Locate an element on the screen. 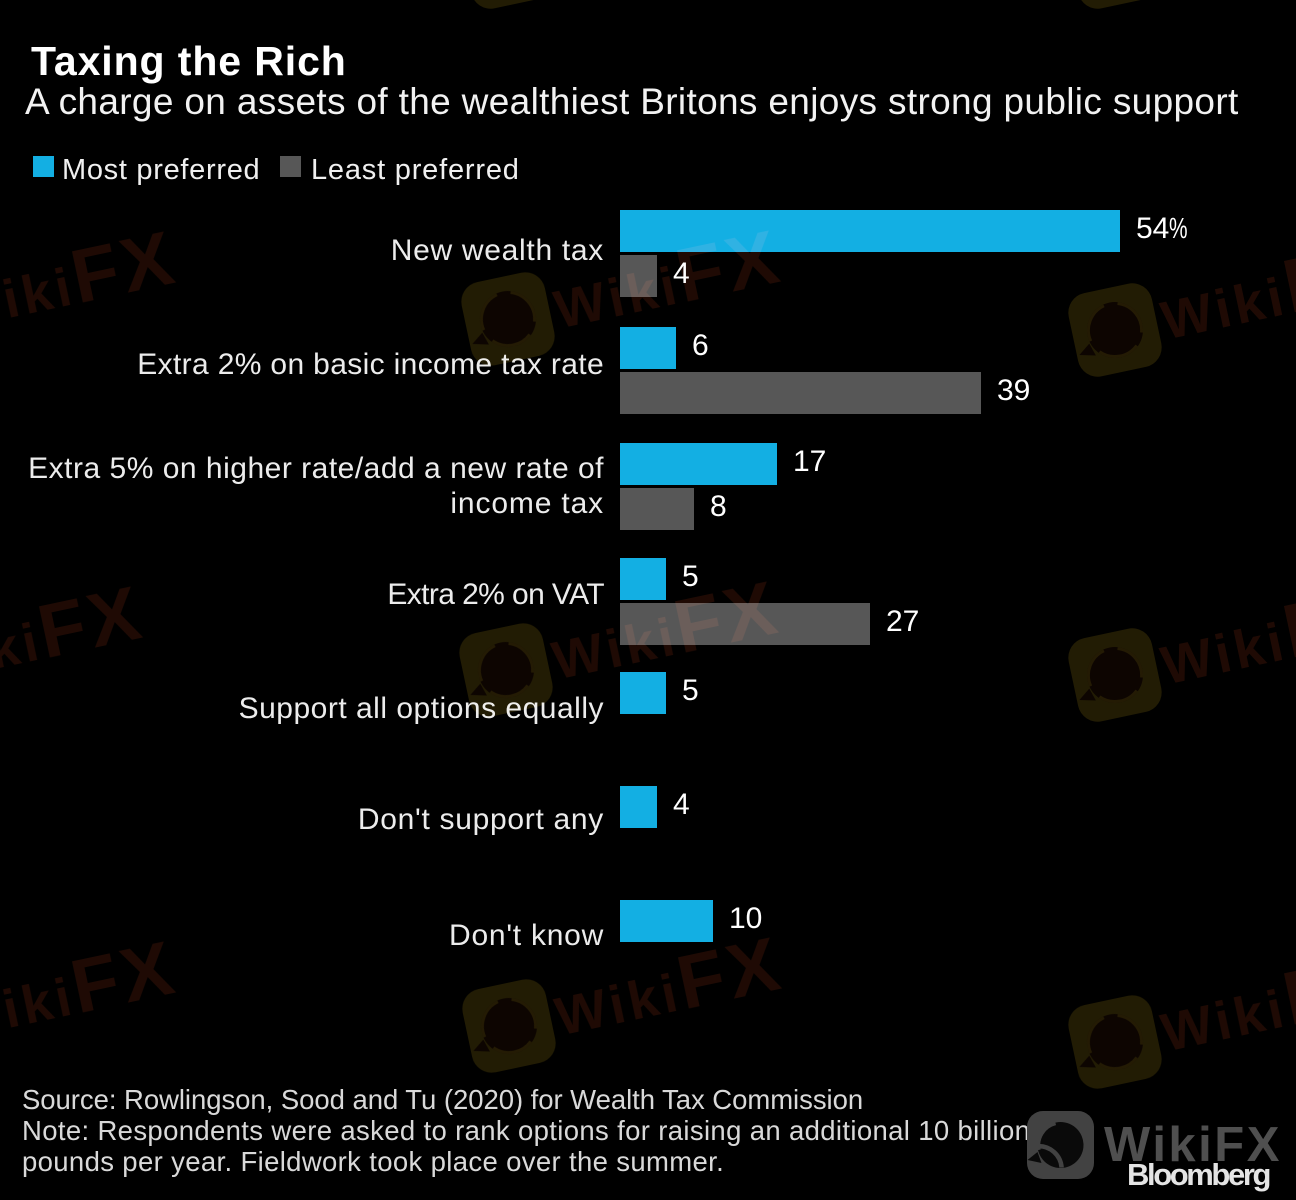 The image size is (1296, 1200). svg-text: Bloomberg is located at coordinates (1198, 1174).